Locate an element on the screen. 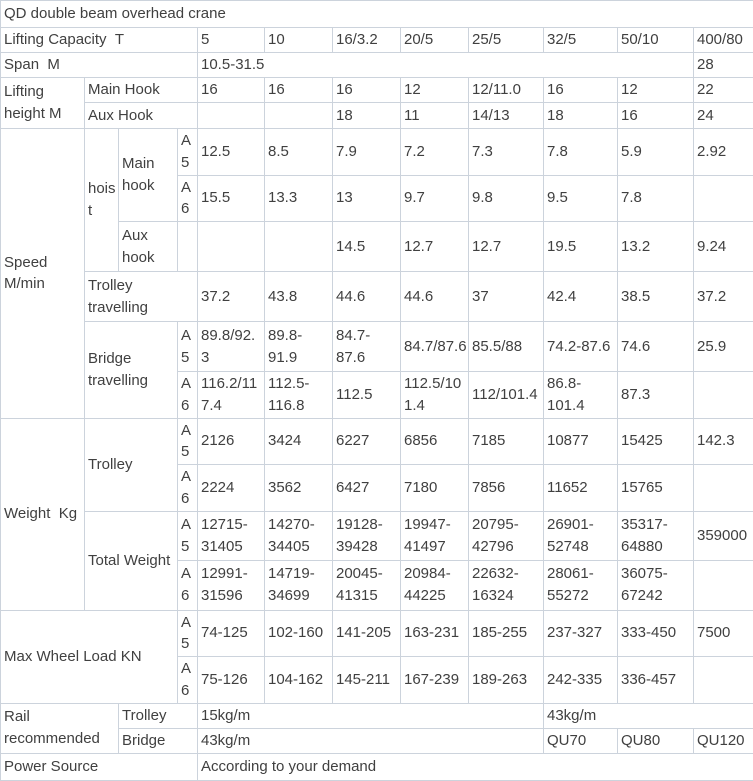 The image size is (753, 781). spec-value-cell: 16/3.2 is located at coordinates (367, 40).